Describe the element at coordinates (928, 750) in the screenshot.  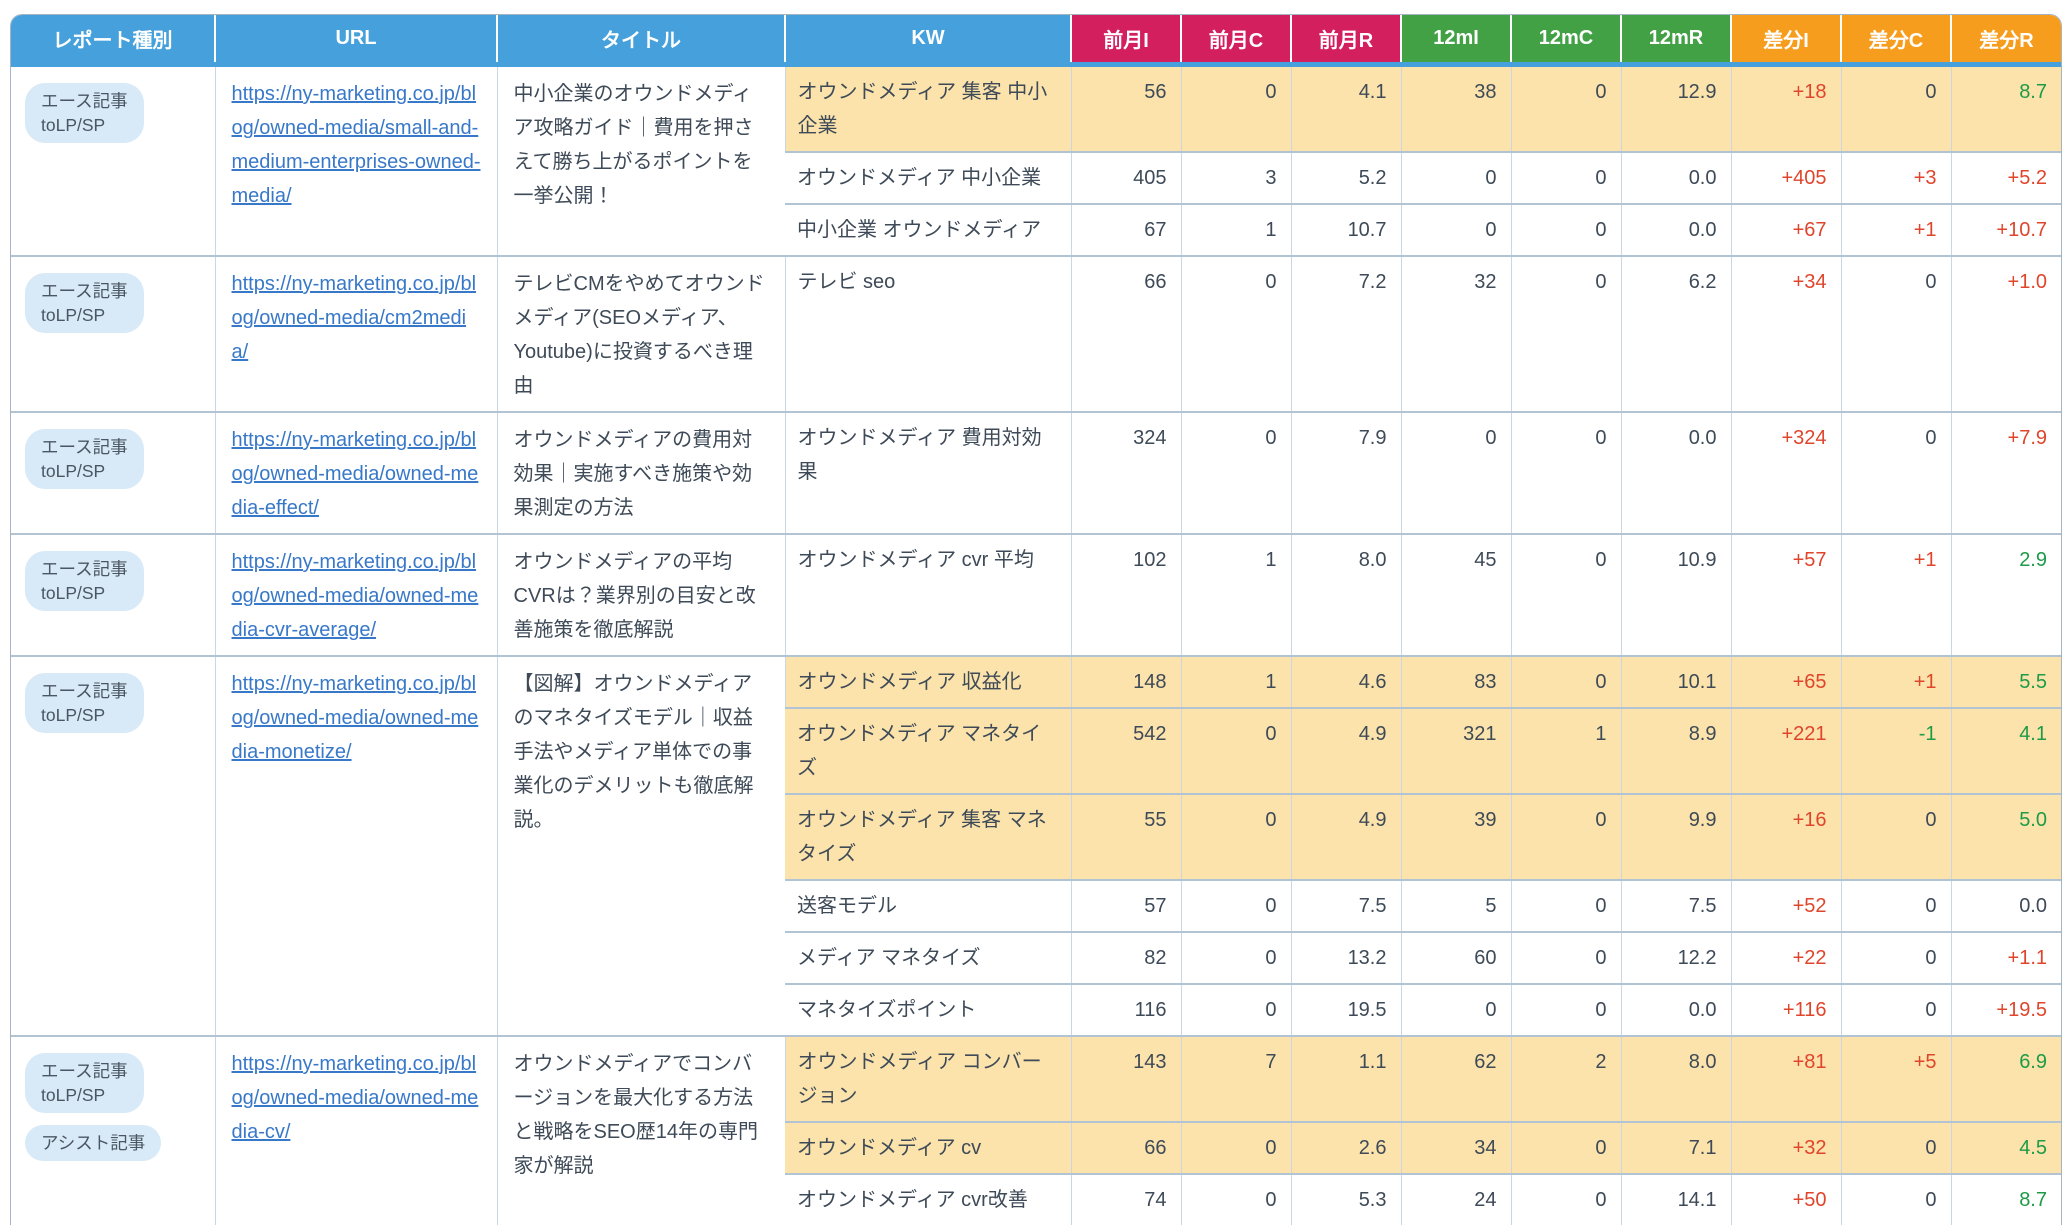
I see `keyword-cell: オウンドメディア マネタイズ` at that location.